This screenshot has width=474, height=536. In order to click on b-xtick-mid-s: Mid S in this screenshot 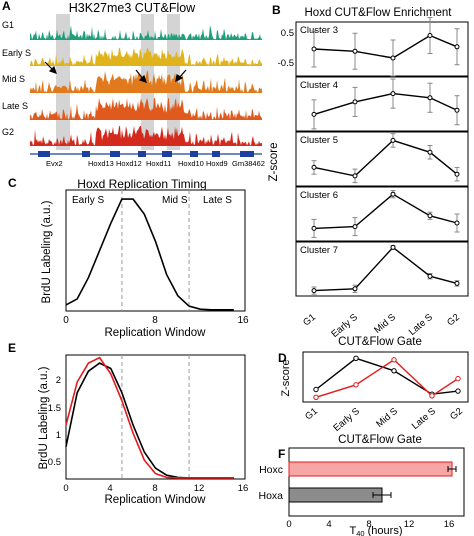, I will do `click(385, 324)`.